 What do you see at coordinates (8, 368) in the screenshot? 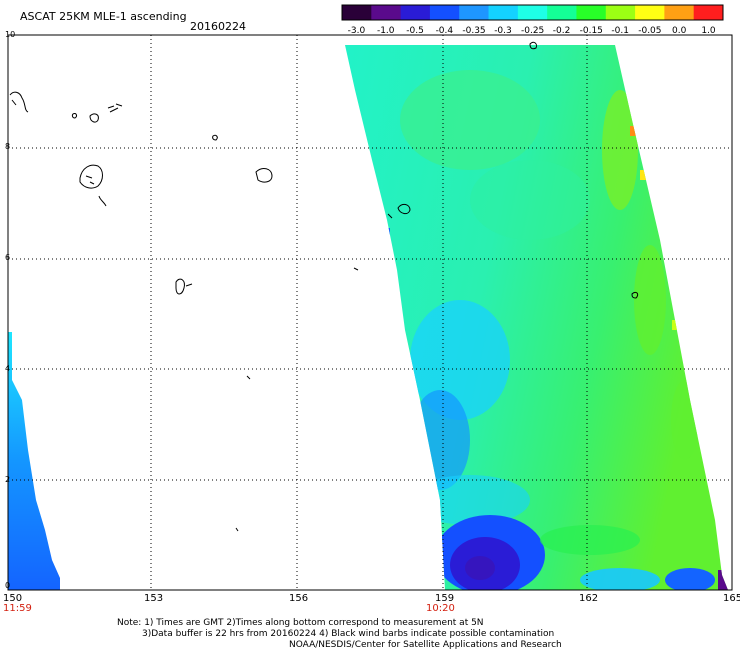
I see `y-tick-4: 4` at bounding box center [8, 368].